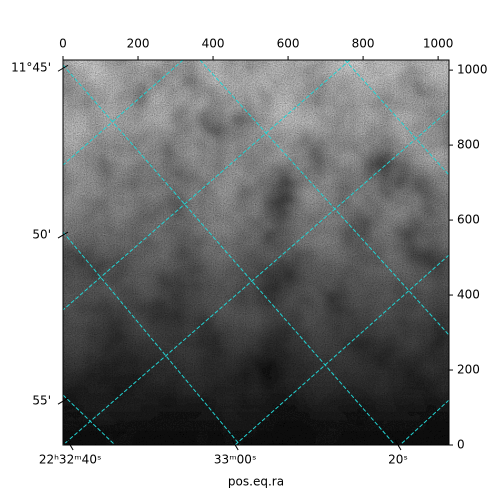 Image resolution: width=500 pixels, height=500 pixels. I want to click on top-tick-label: 600, so click(288, 44).